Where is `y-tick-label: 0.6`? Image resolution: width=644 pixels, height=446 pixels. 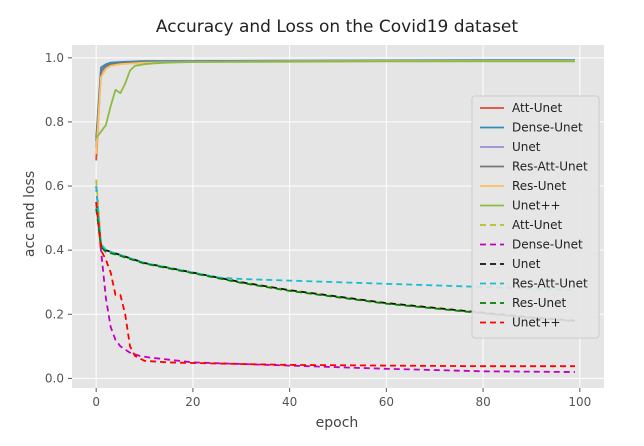 y-tick-label: 0.6 is located at coordinates (54, 186).